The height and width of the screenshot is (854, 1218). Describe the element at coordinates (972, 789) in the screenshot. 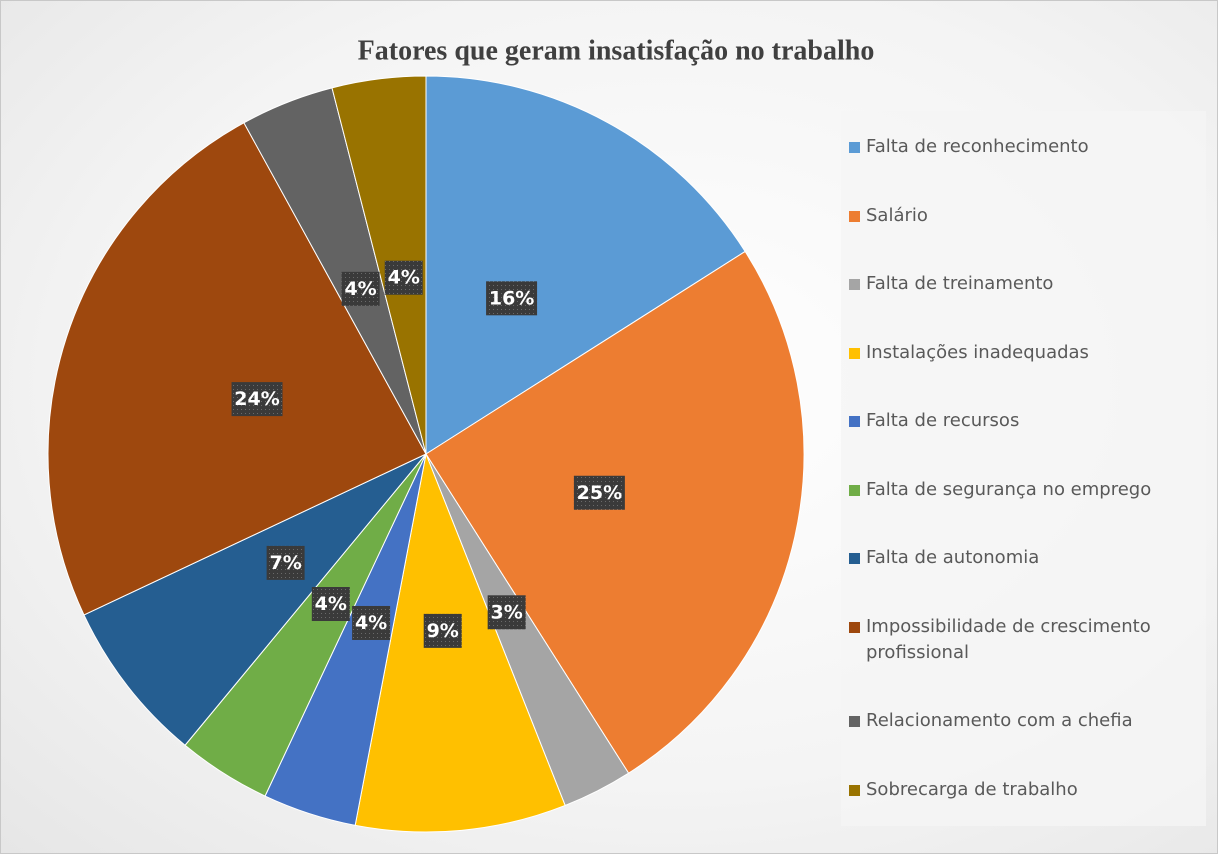

I see `legend-label: Sobrecarga de trabalho` at that location.